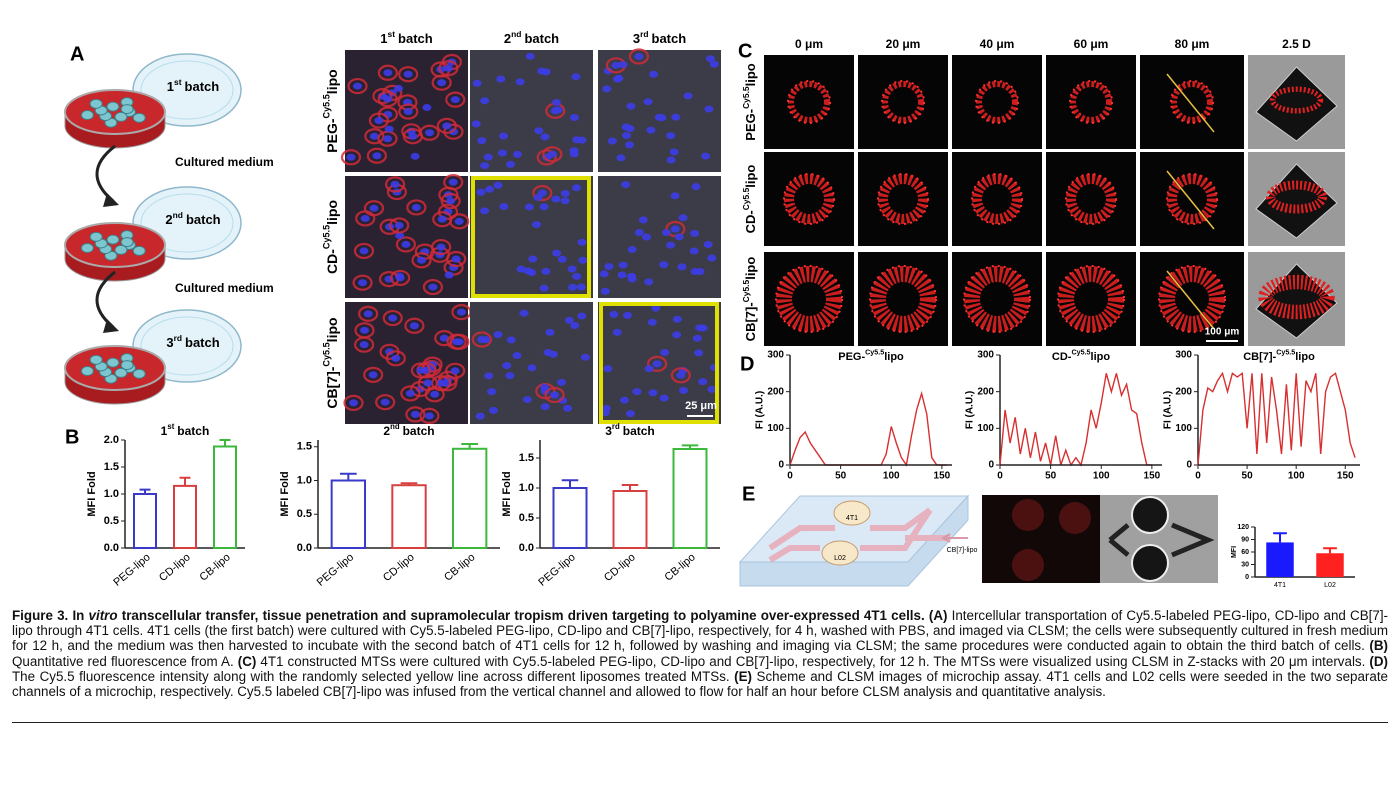  Describe the element at coordinates (749, 299) in the screenshot. I see `label: CB[7]-Cy5.5lipo` at that location.